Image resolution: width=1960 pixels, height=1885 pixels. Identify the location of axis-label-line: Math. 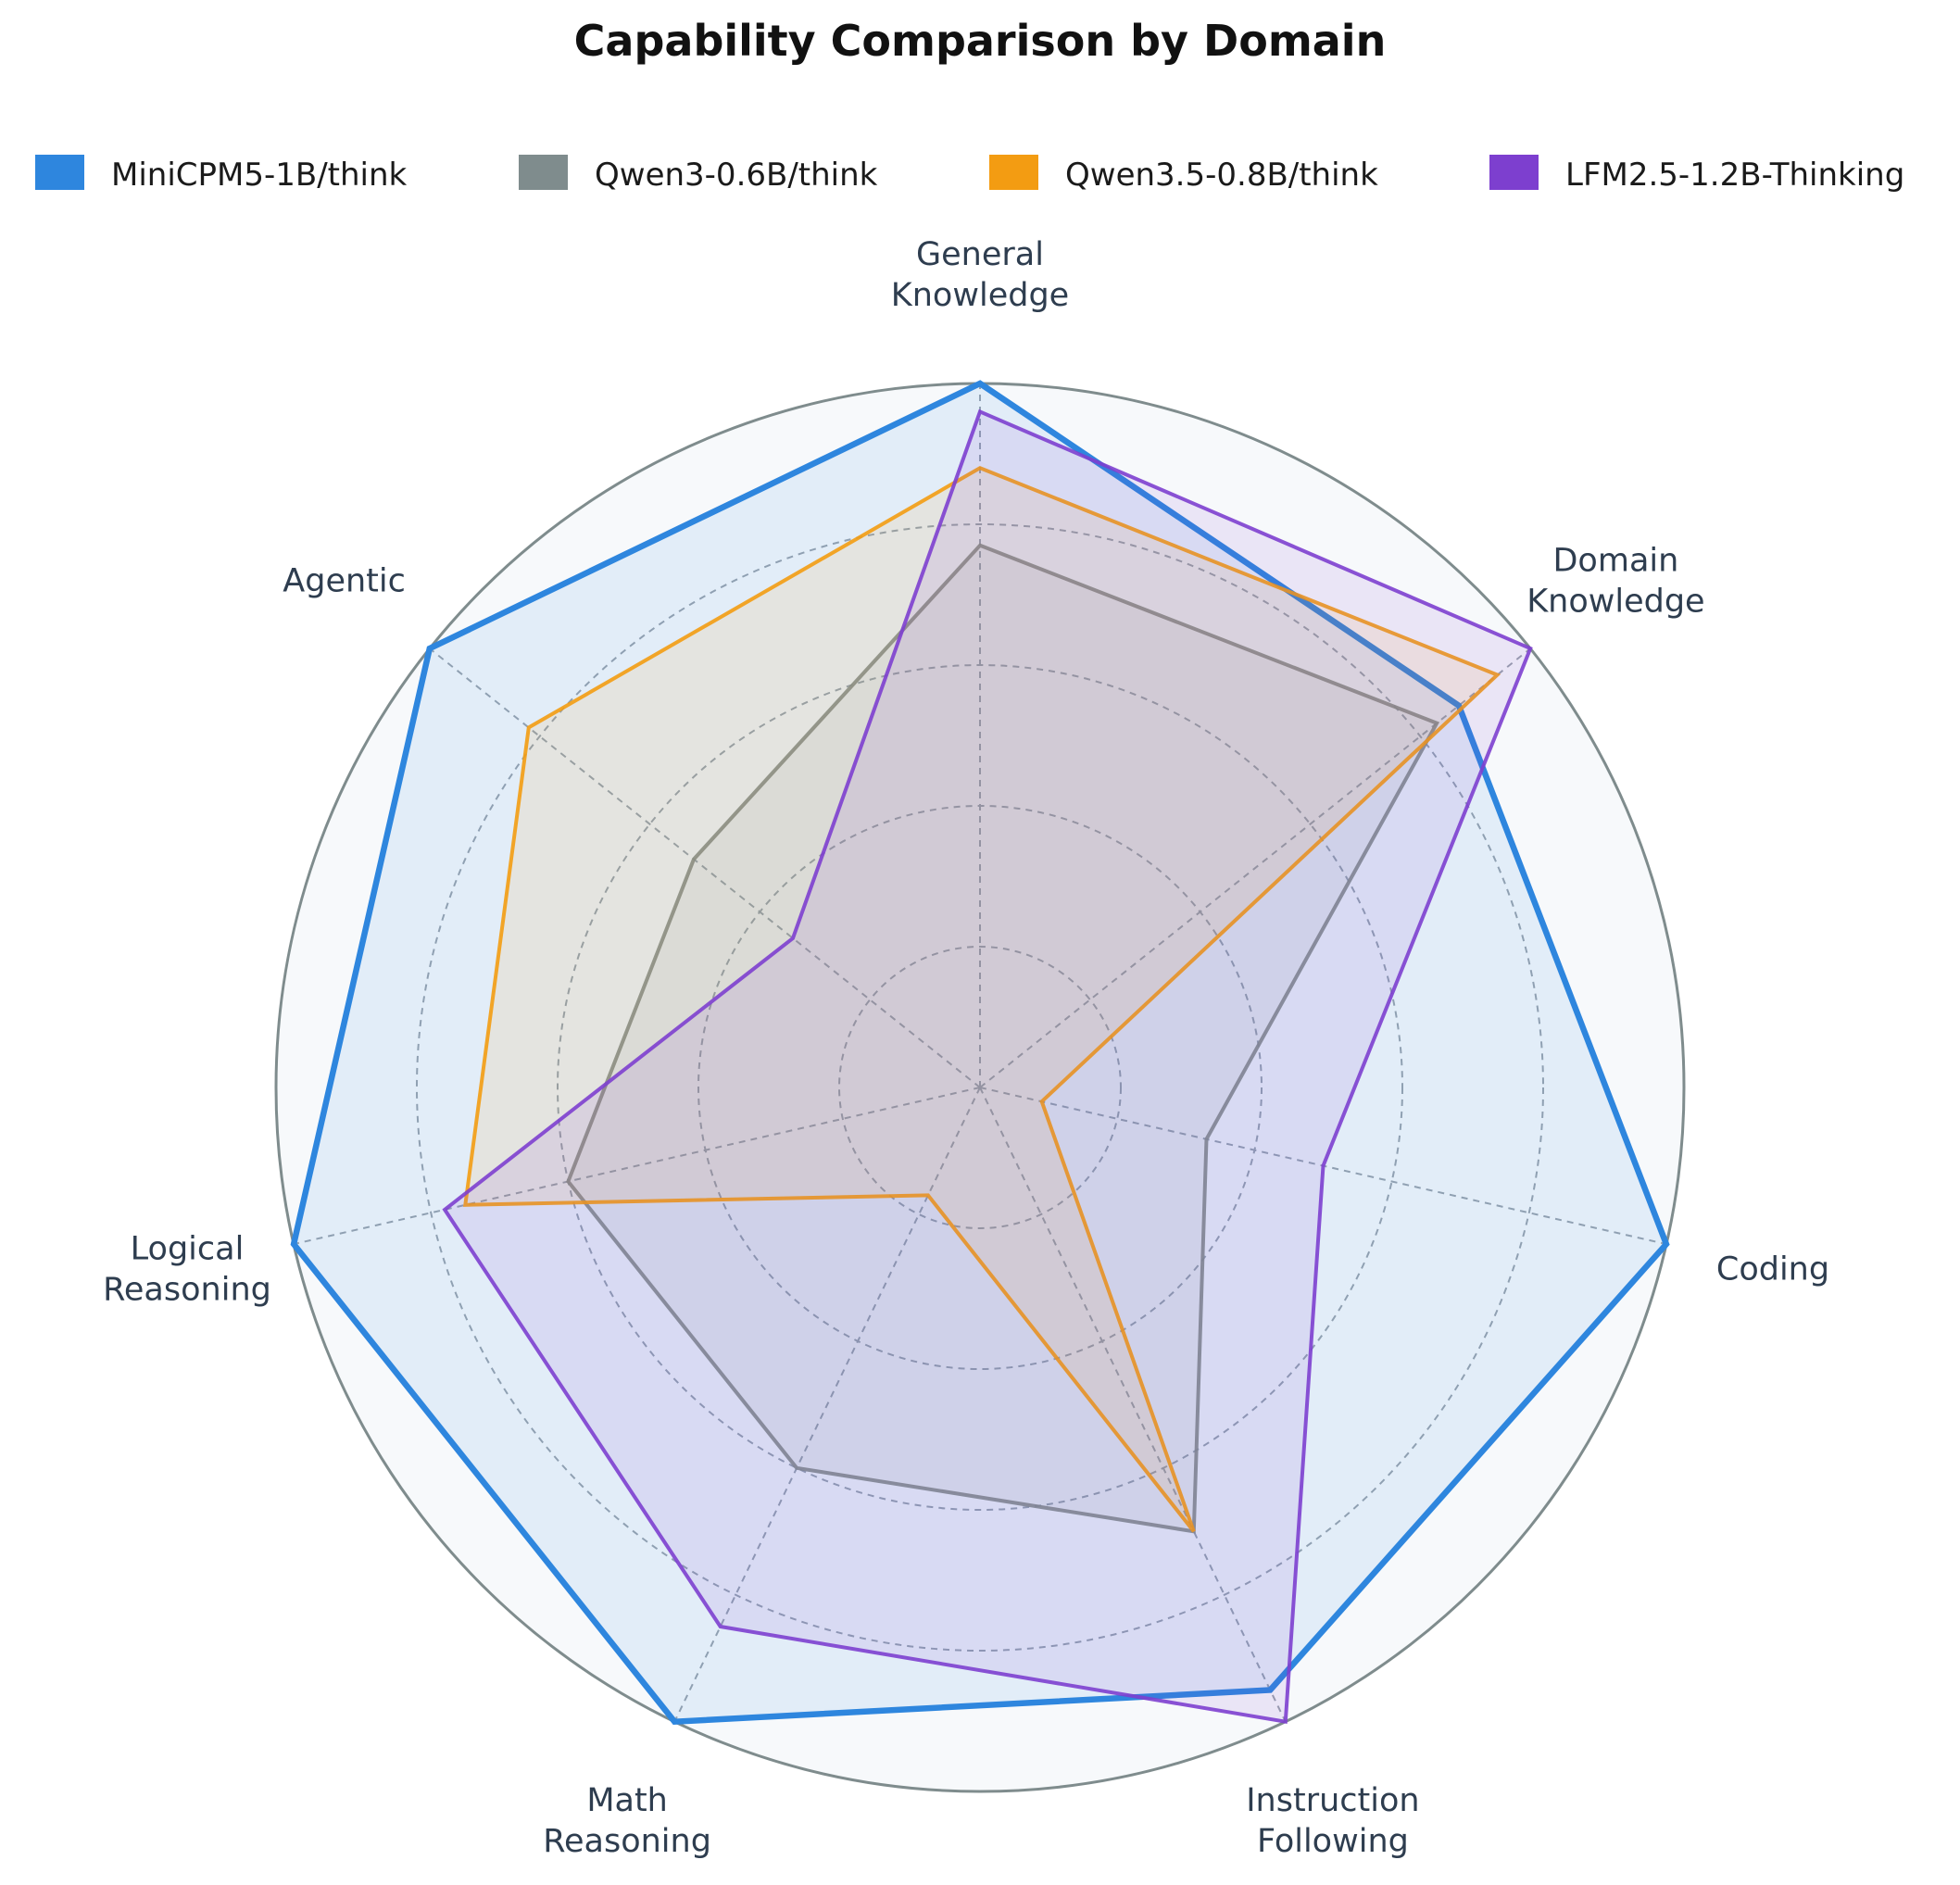
(627, 1801).